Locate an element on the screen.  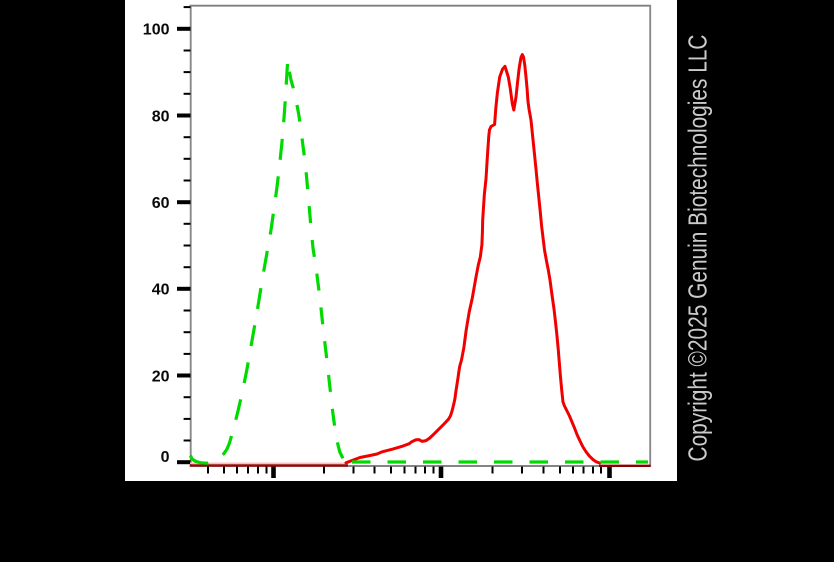
svg-text: 80 is located at coordinates (161, 117).